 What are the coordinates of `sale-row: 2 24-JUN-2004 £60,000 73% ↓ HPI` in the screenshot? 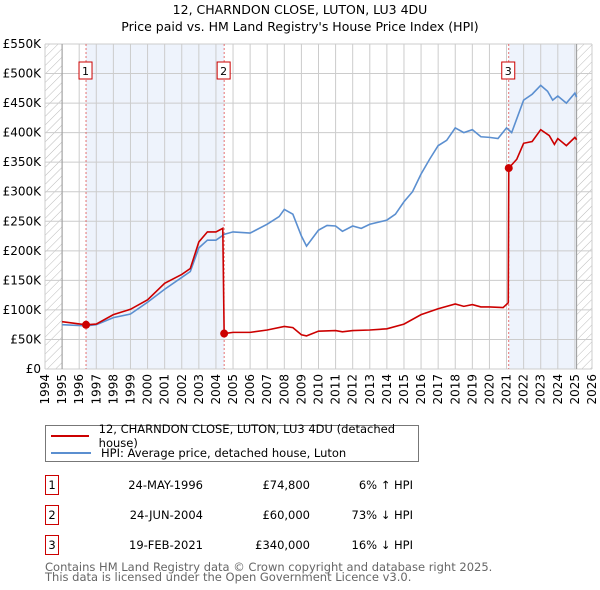 It's located at (255, 515).